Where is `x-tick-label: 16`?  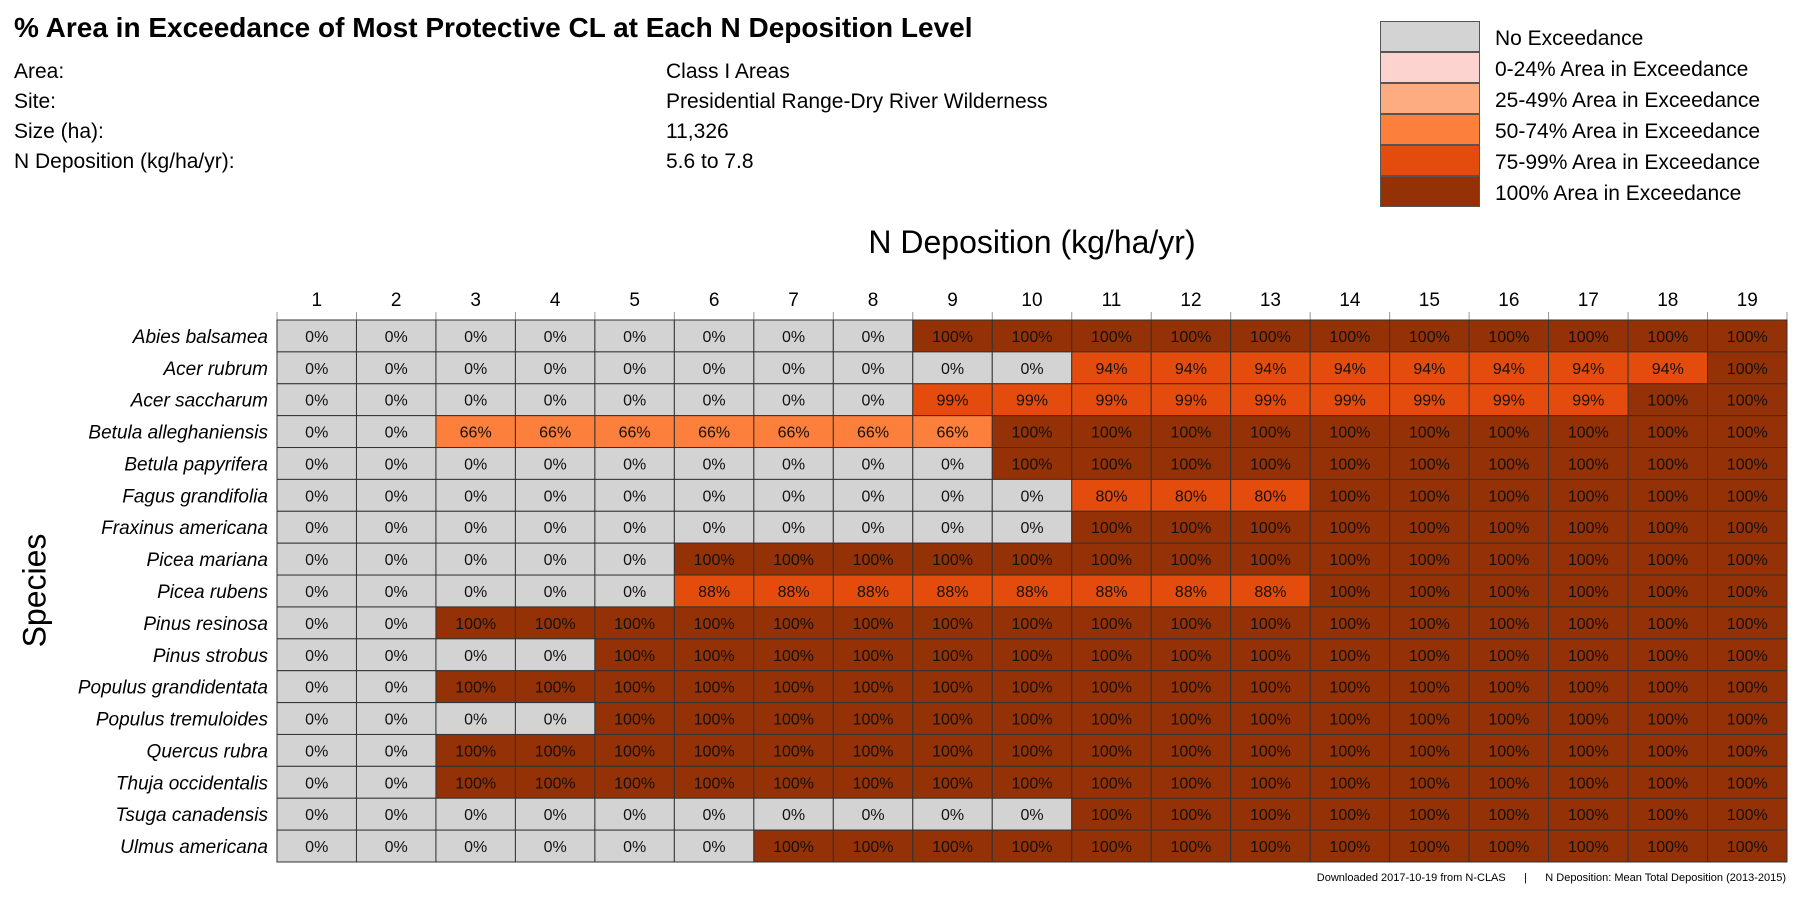
x-tick-label: 16 is located at coordinates (1508, 300).